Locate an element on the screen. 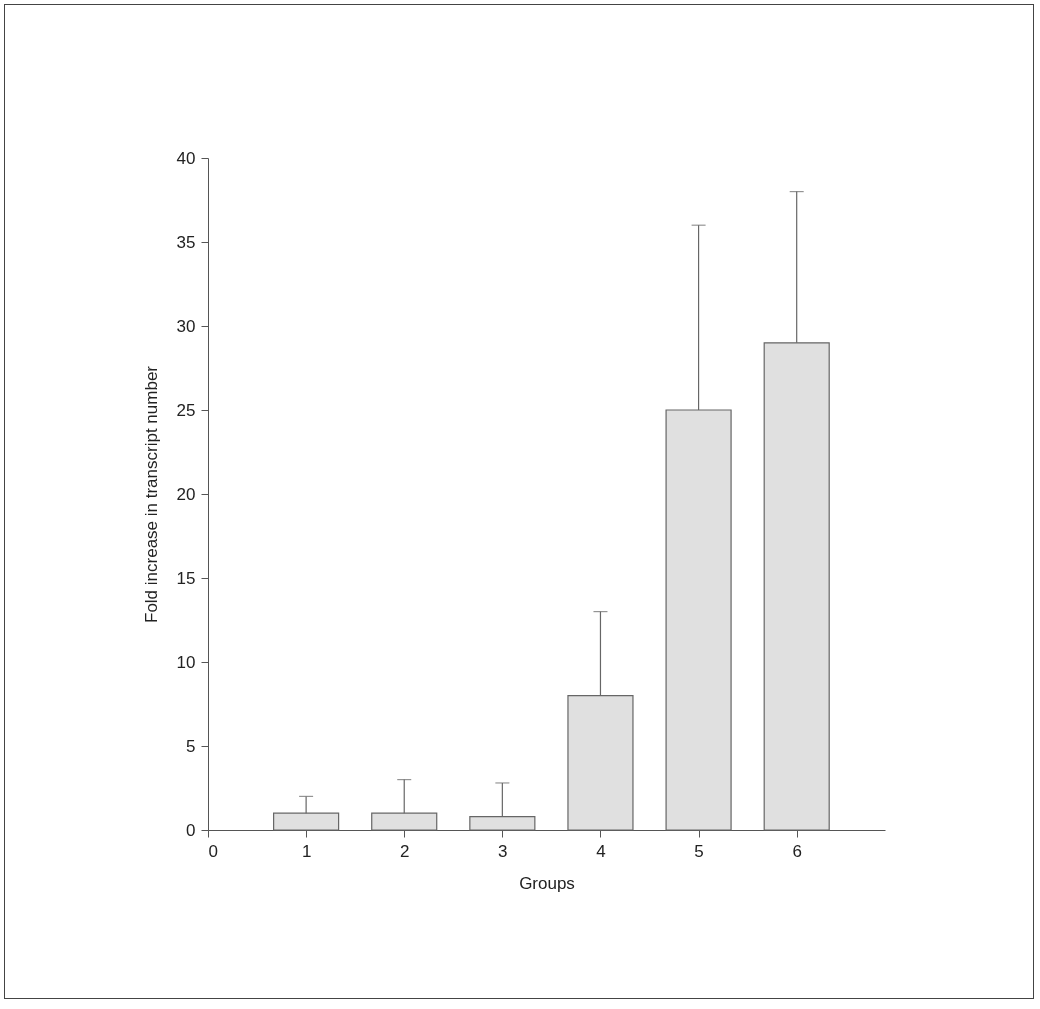  y-axis-title: Fold increase in transcript number is located at coordinates (151, 494).